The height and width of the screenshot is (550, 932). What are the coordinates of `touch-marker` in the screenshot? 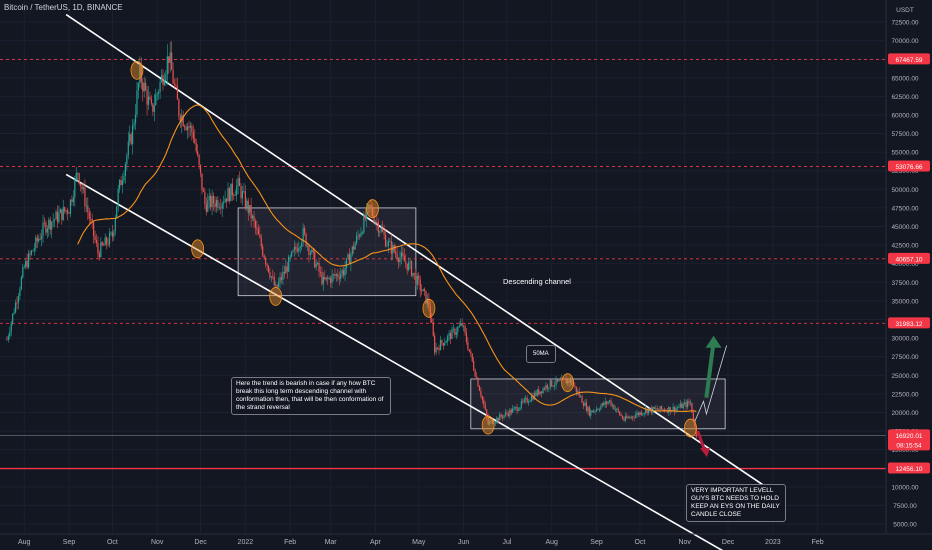 It's located at (488, 425).